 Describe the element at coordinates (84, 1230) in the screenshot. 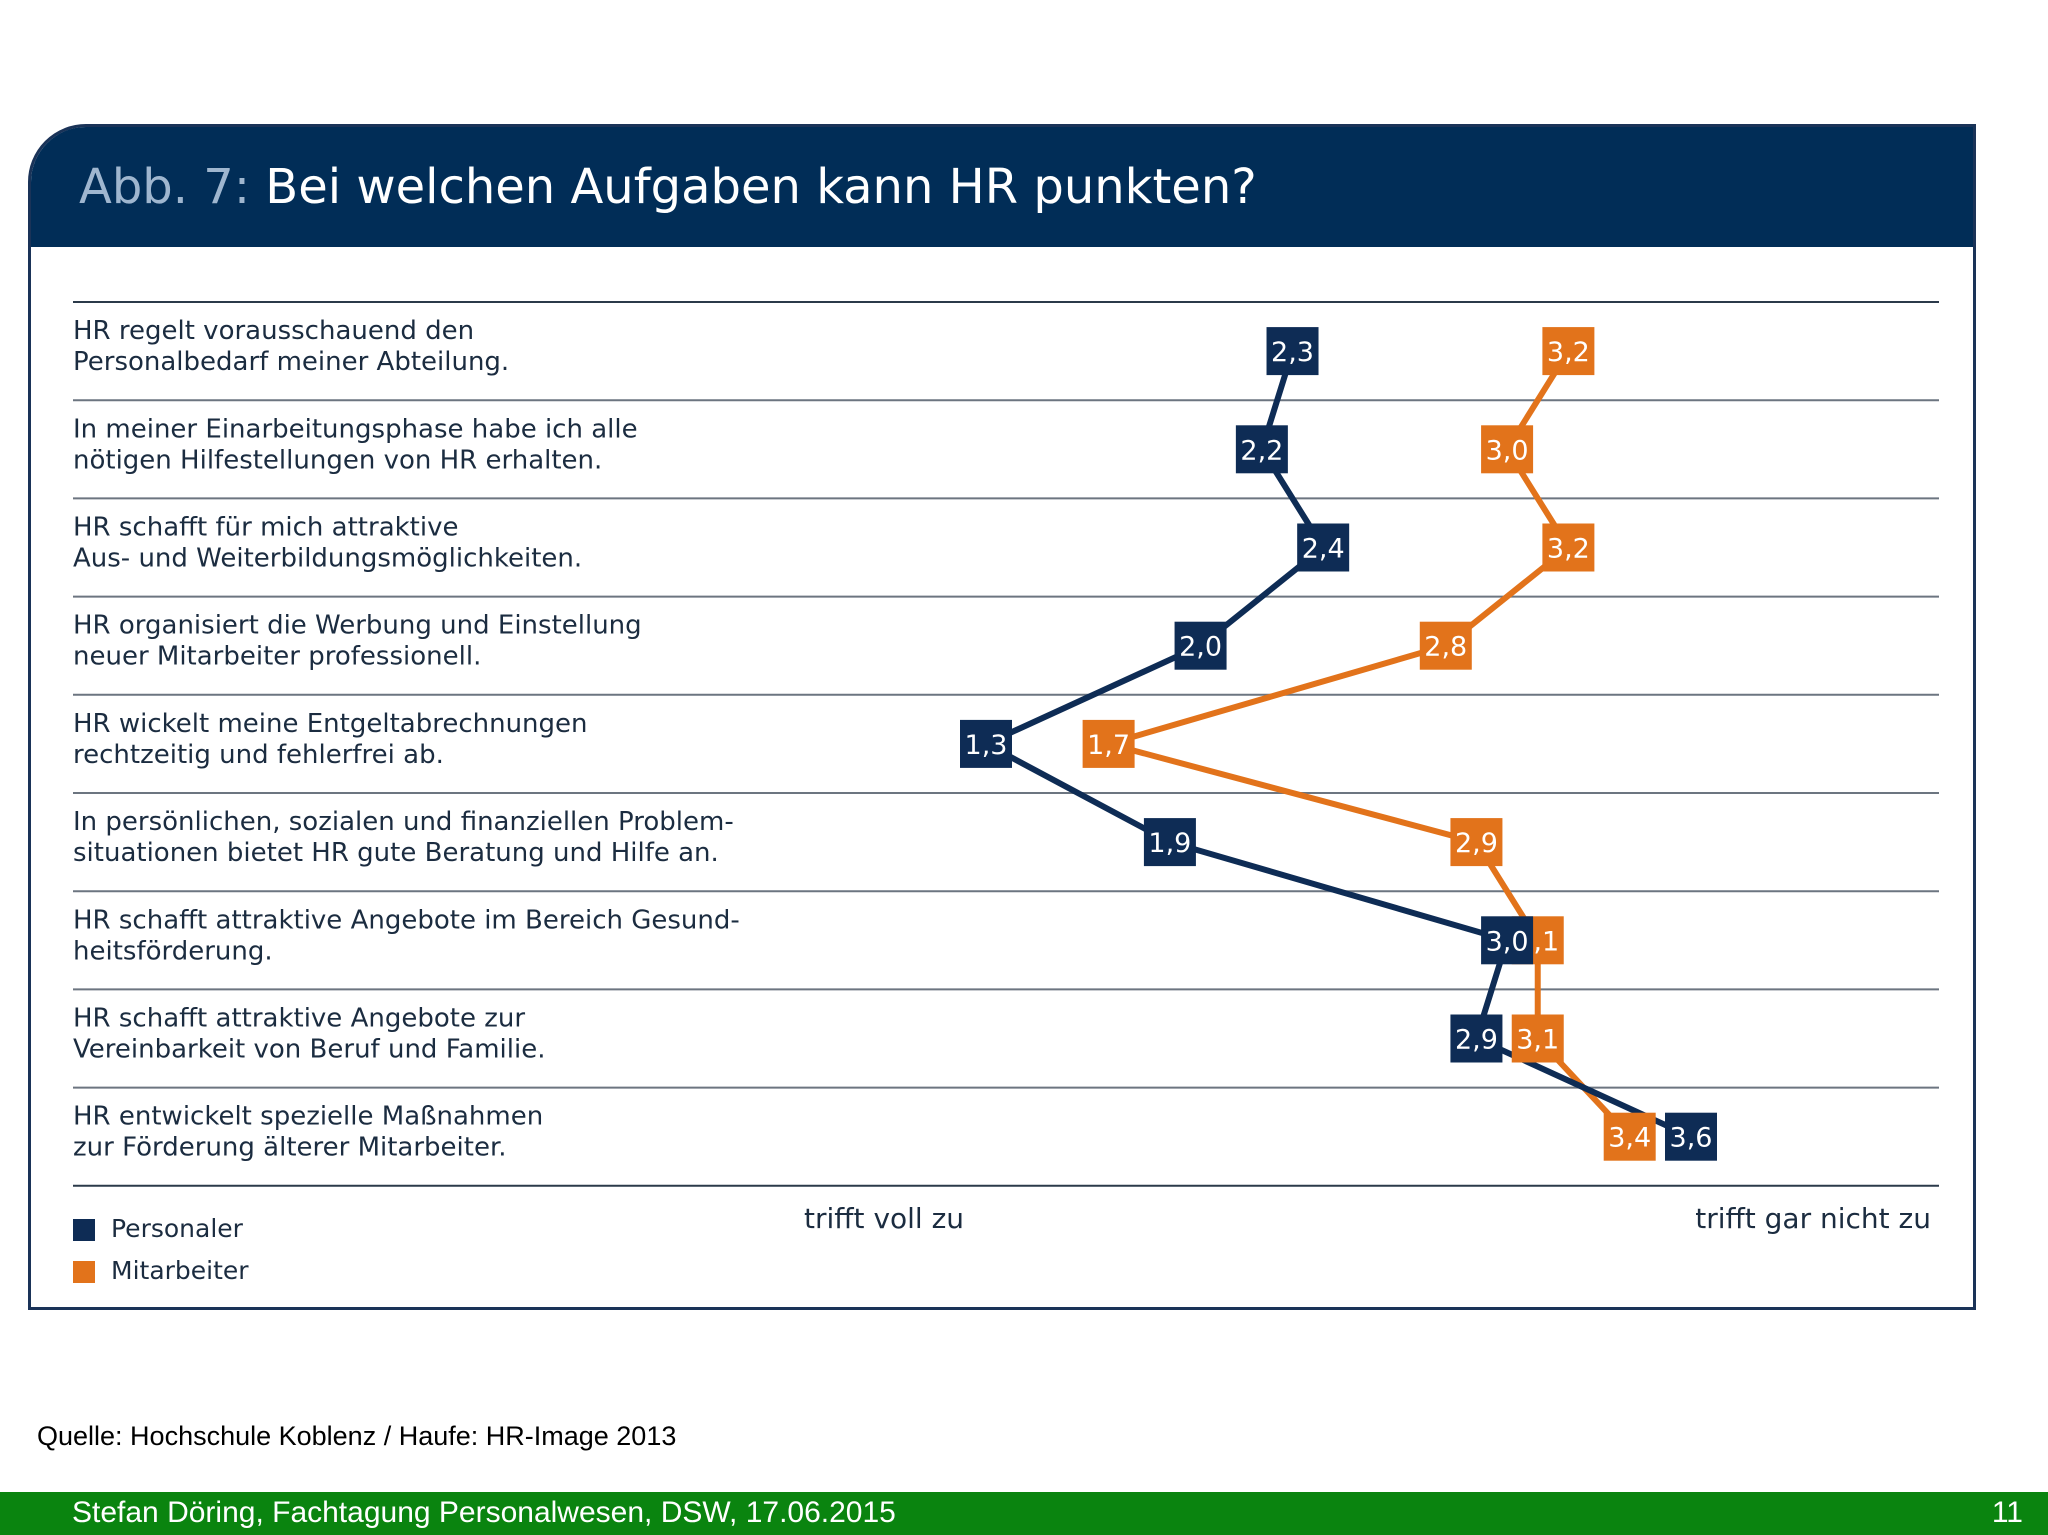

I see `legend-swatch-personaler` at that location.